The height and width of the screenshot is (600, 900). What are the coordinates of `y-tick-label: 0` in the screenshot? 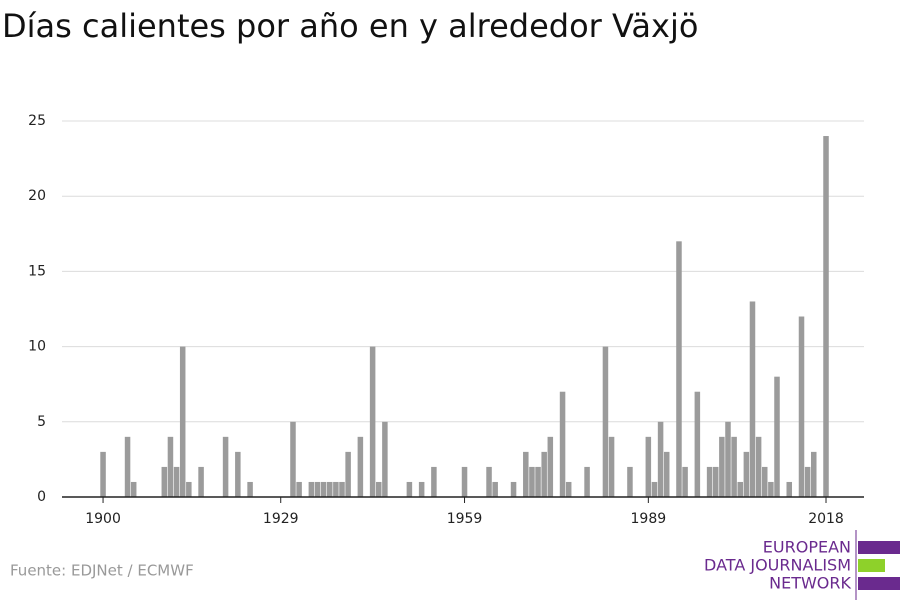 It's located at (41, 497).